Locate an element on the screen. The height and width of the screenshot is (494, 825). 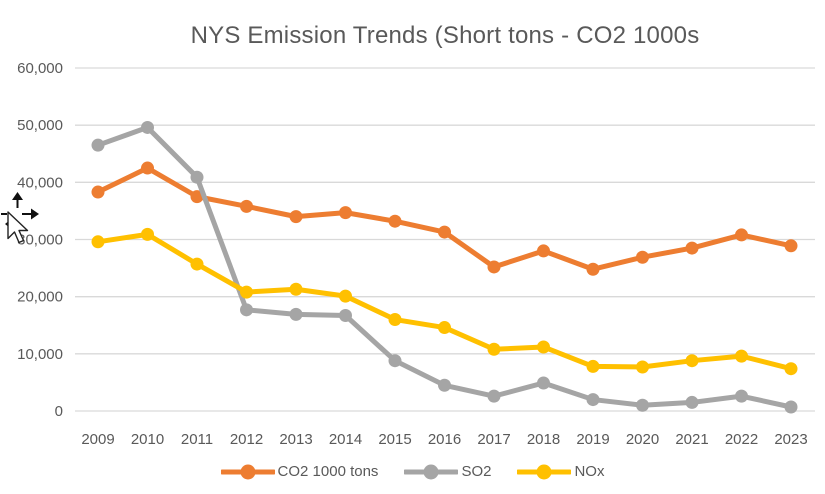
y-axis-tick-label: 60,000 is located at coordinates (40, 68).